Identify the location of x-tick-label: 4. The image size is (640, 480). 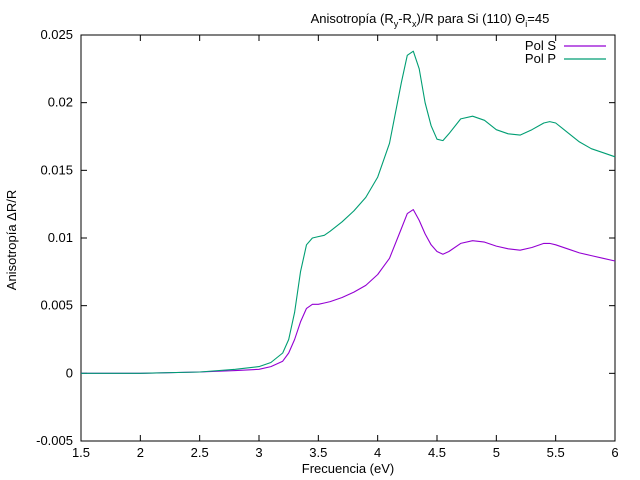
(377, 452).